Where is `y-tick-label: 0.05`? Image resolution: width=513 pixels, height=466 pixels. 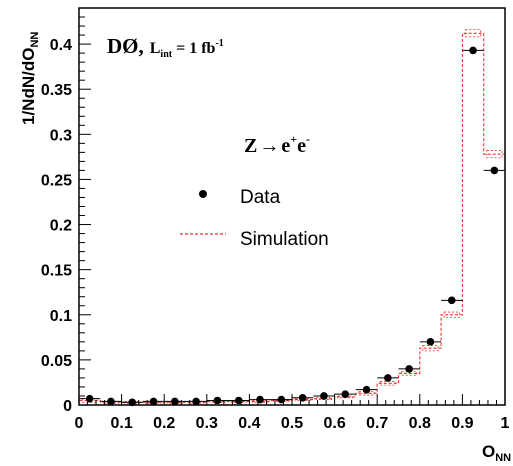 y-tick-label: 0.05 is located at coordinates (56, 361).